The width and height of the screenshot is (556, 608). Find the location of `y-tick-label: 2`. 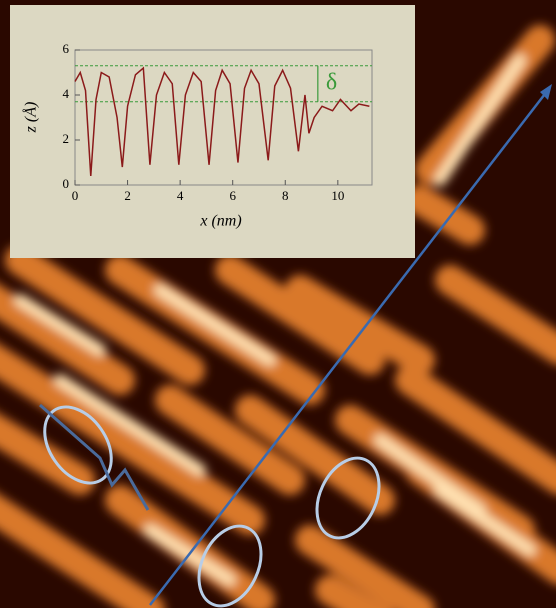

y-tick-label: 2 is located at coordinates (66, 138).